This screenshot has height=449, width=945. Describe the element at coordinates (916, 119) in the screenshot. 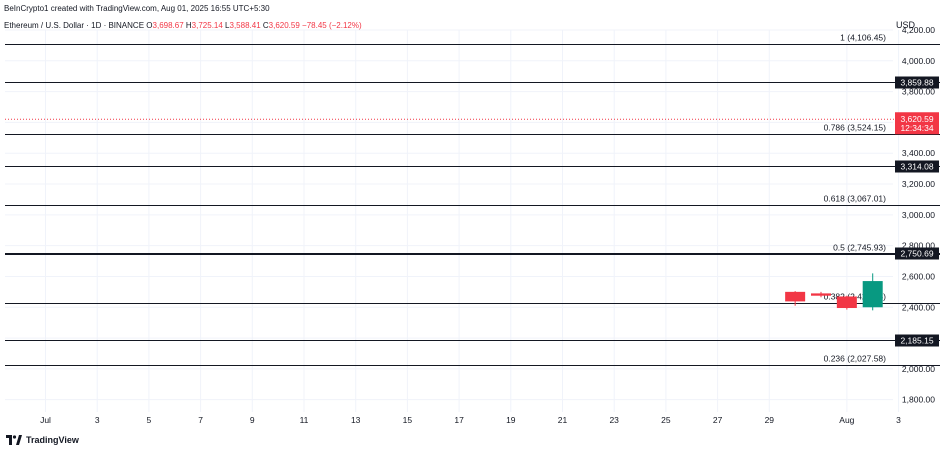

I see `last-price-label: 3,620.59` at that location.